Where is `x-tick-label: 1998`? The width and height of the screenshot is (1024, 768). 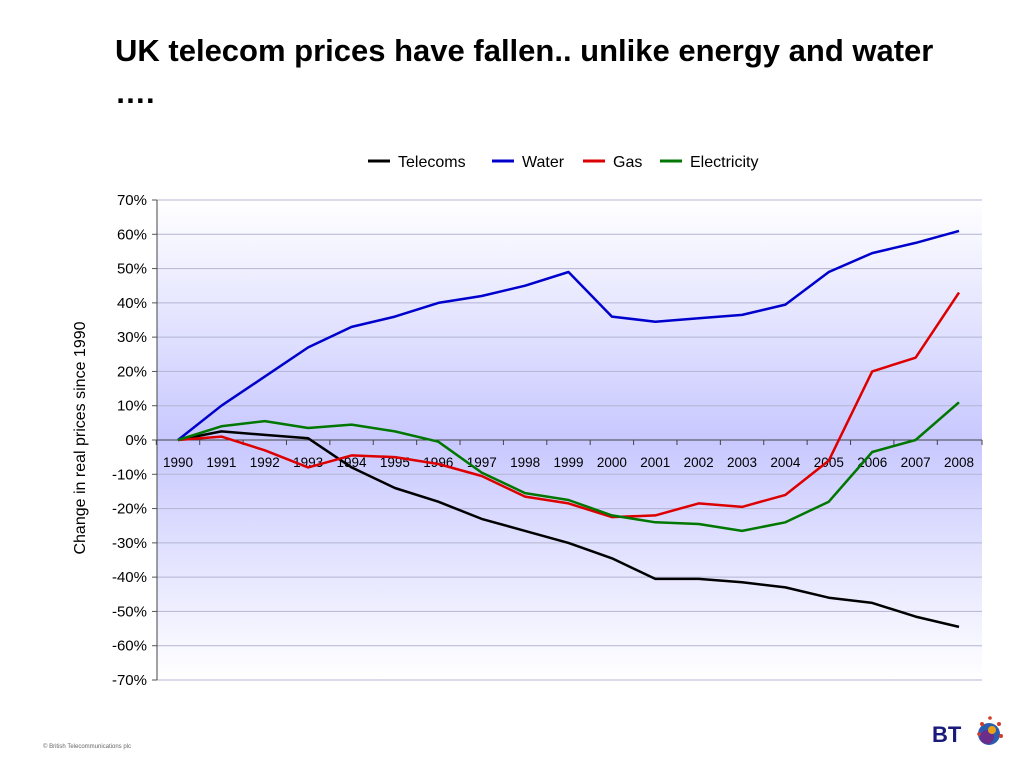
x-tick-label: 1998 is located at coordinates (525, 462).